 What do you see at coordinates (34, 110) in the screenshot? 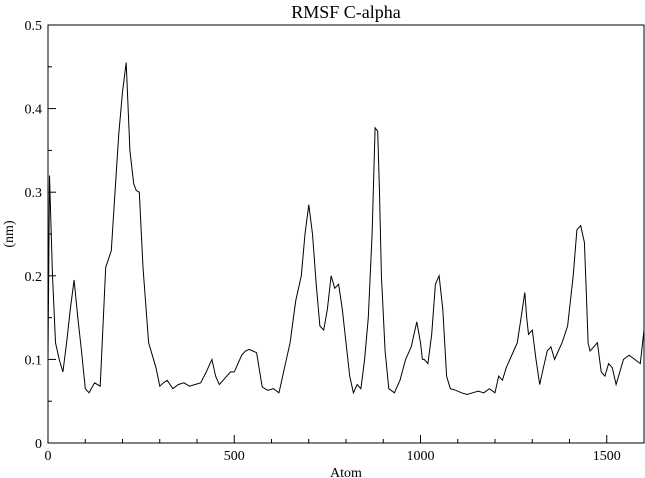
I see `y-tick-label: 0.4` at bounding box center [34, 110].